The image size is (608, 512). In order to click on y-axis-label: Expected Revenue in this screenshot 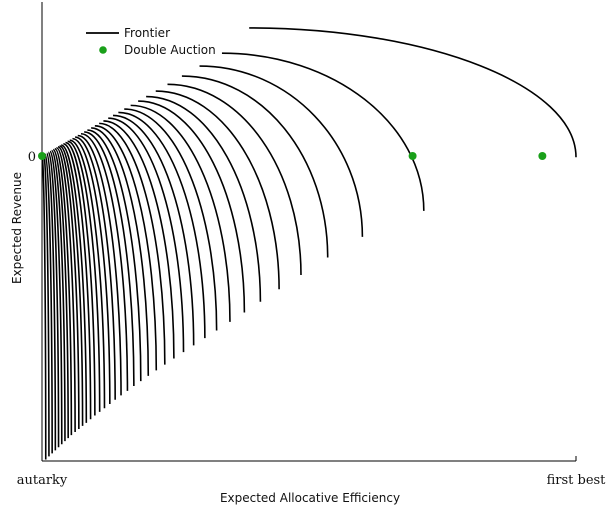, I will do `click(17, 228)`.